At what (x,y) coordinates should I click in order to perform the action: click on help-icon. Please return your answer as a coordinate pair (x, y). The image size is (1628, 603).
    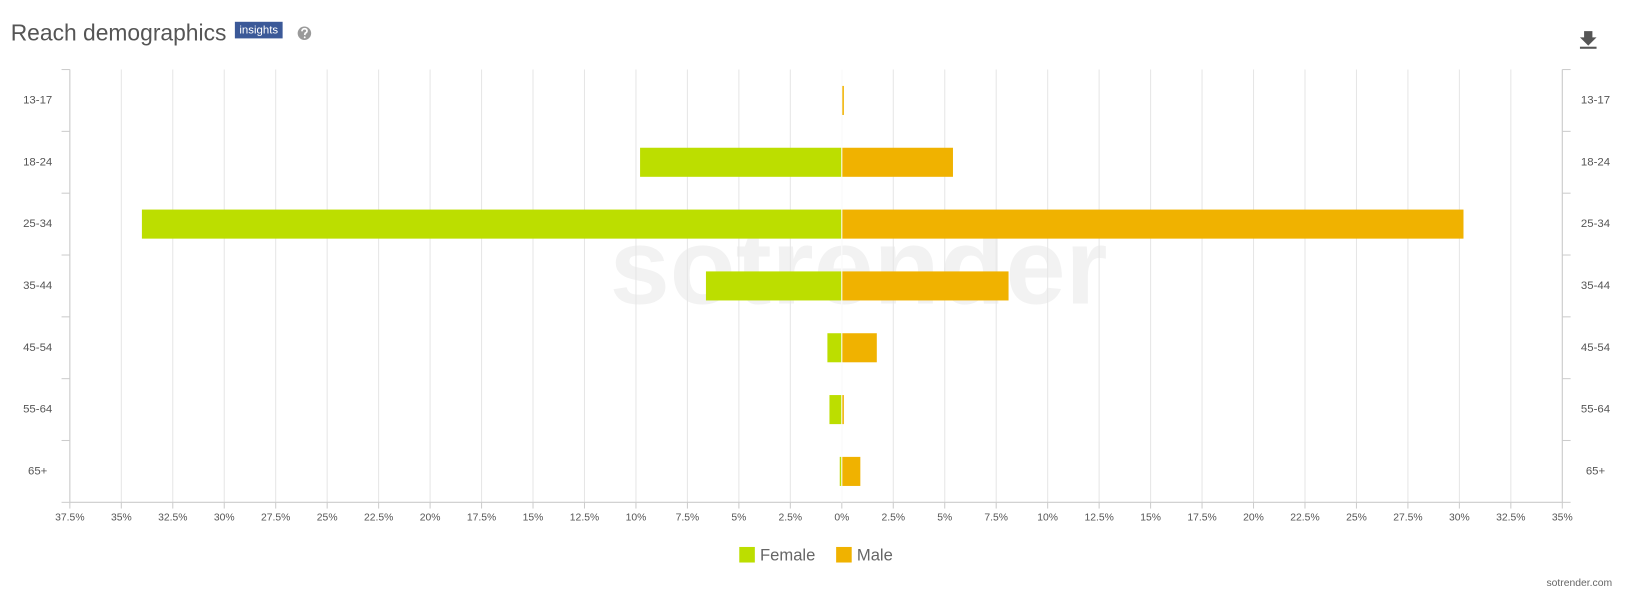
    Looking at the image, I should click on (304, 33).